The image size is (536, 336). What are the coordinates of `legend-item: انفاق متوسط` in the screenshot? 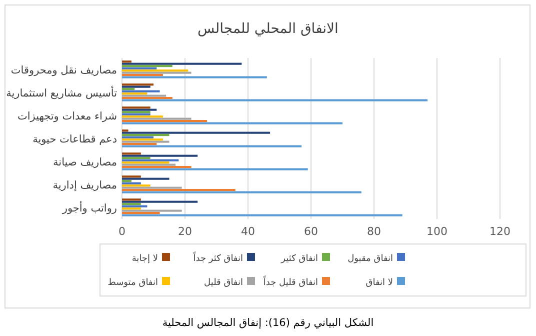 It's located at (139, 282).